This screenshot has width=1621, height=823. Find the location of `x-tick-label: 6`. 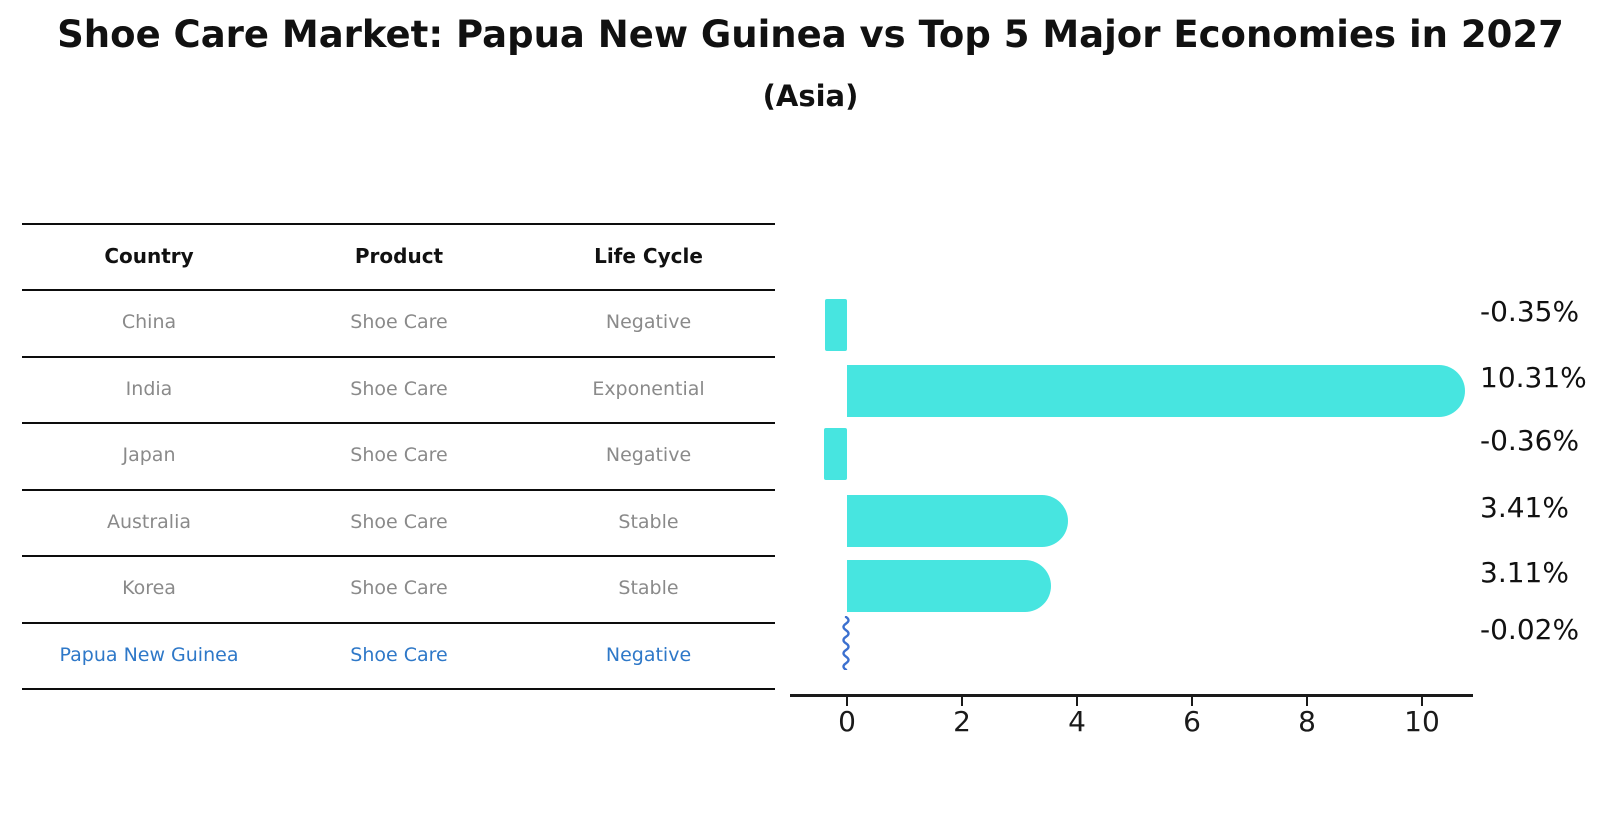

x-tick-label: 6 is located at coordinates (1192, 721).